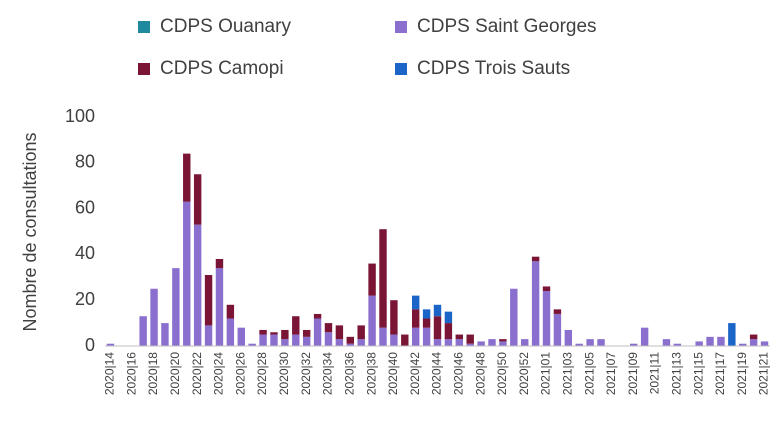 Image resolution: width=774 pixels, height=422 pixels. What do you see at coordinates (677, 373) in the screenshot?
I see `x-tick-label: 2021|13` at bounding box center [677, 373].